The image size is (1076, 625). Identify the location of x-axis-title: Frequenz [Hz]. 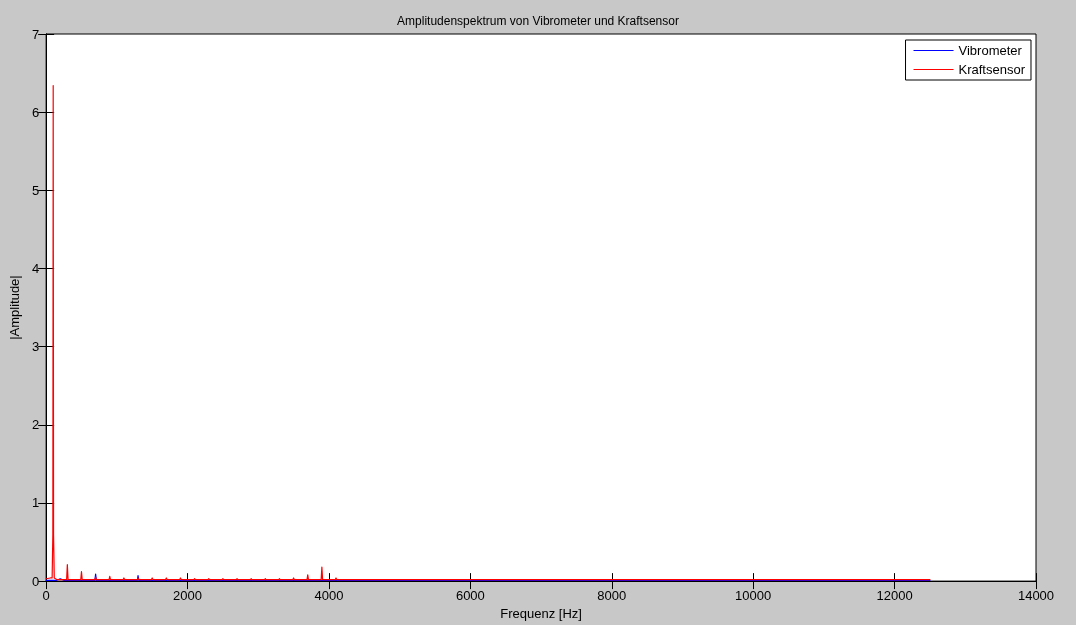
(541, 613).